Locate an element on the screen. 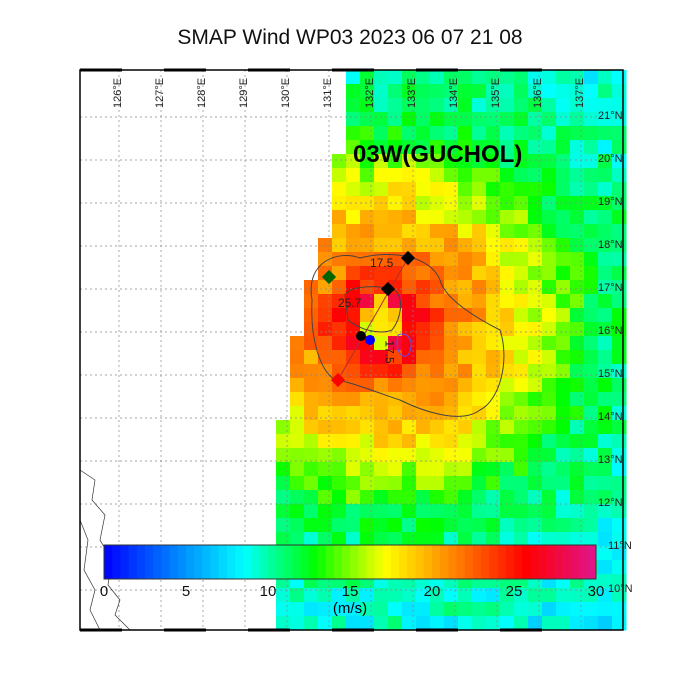  lon-label: 136°E is located at coordinates (538, 92).